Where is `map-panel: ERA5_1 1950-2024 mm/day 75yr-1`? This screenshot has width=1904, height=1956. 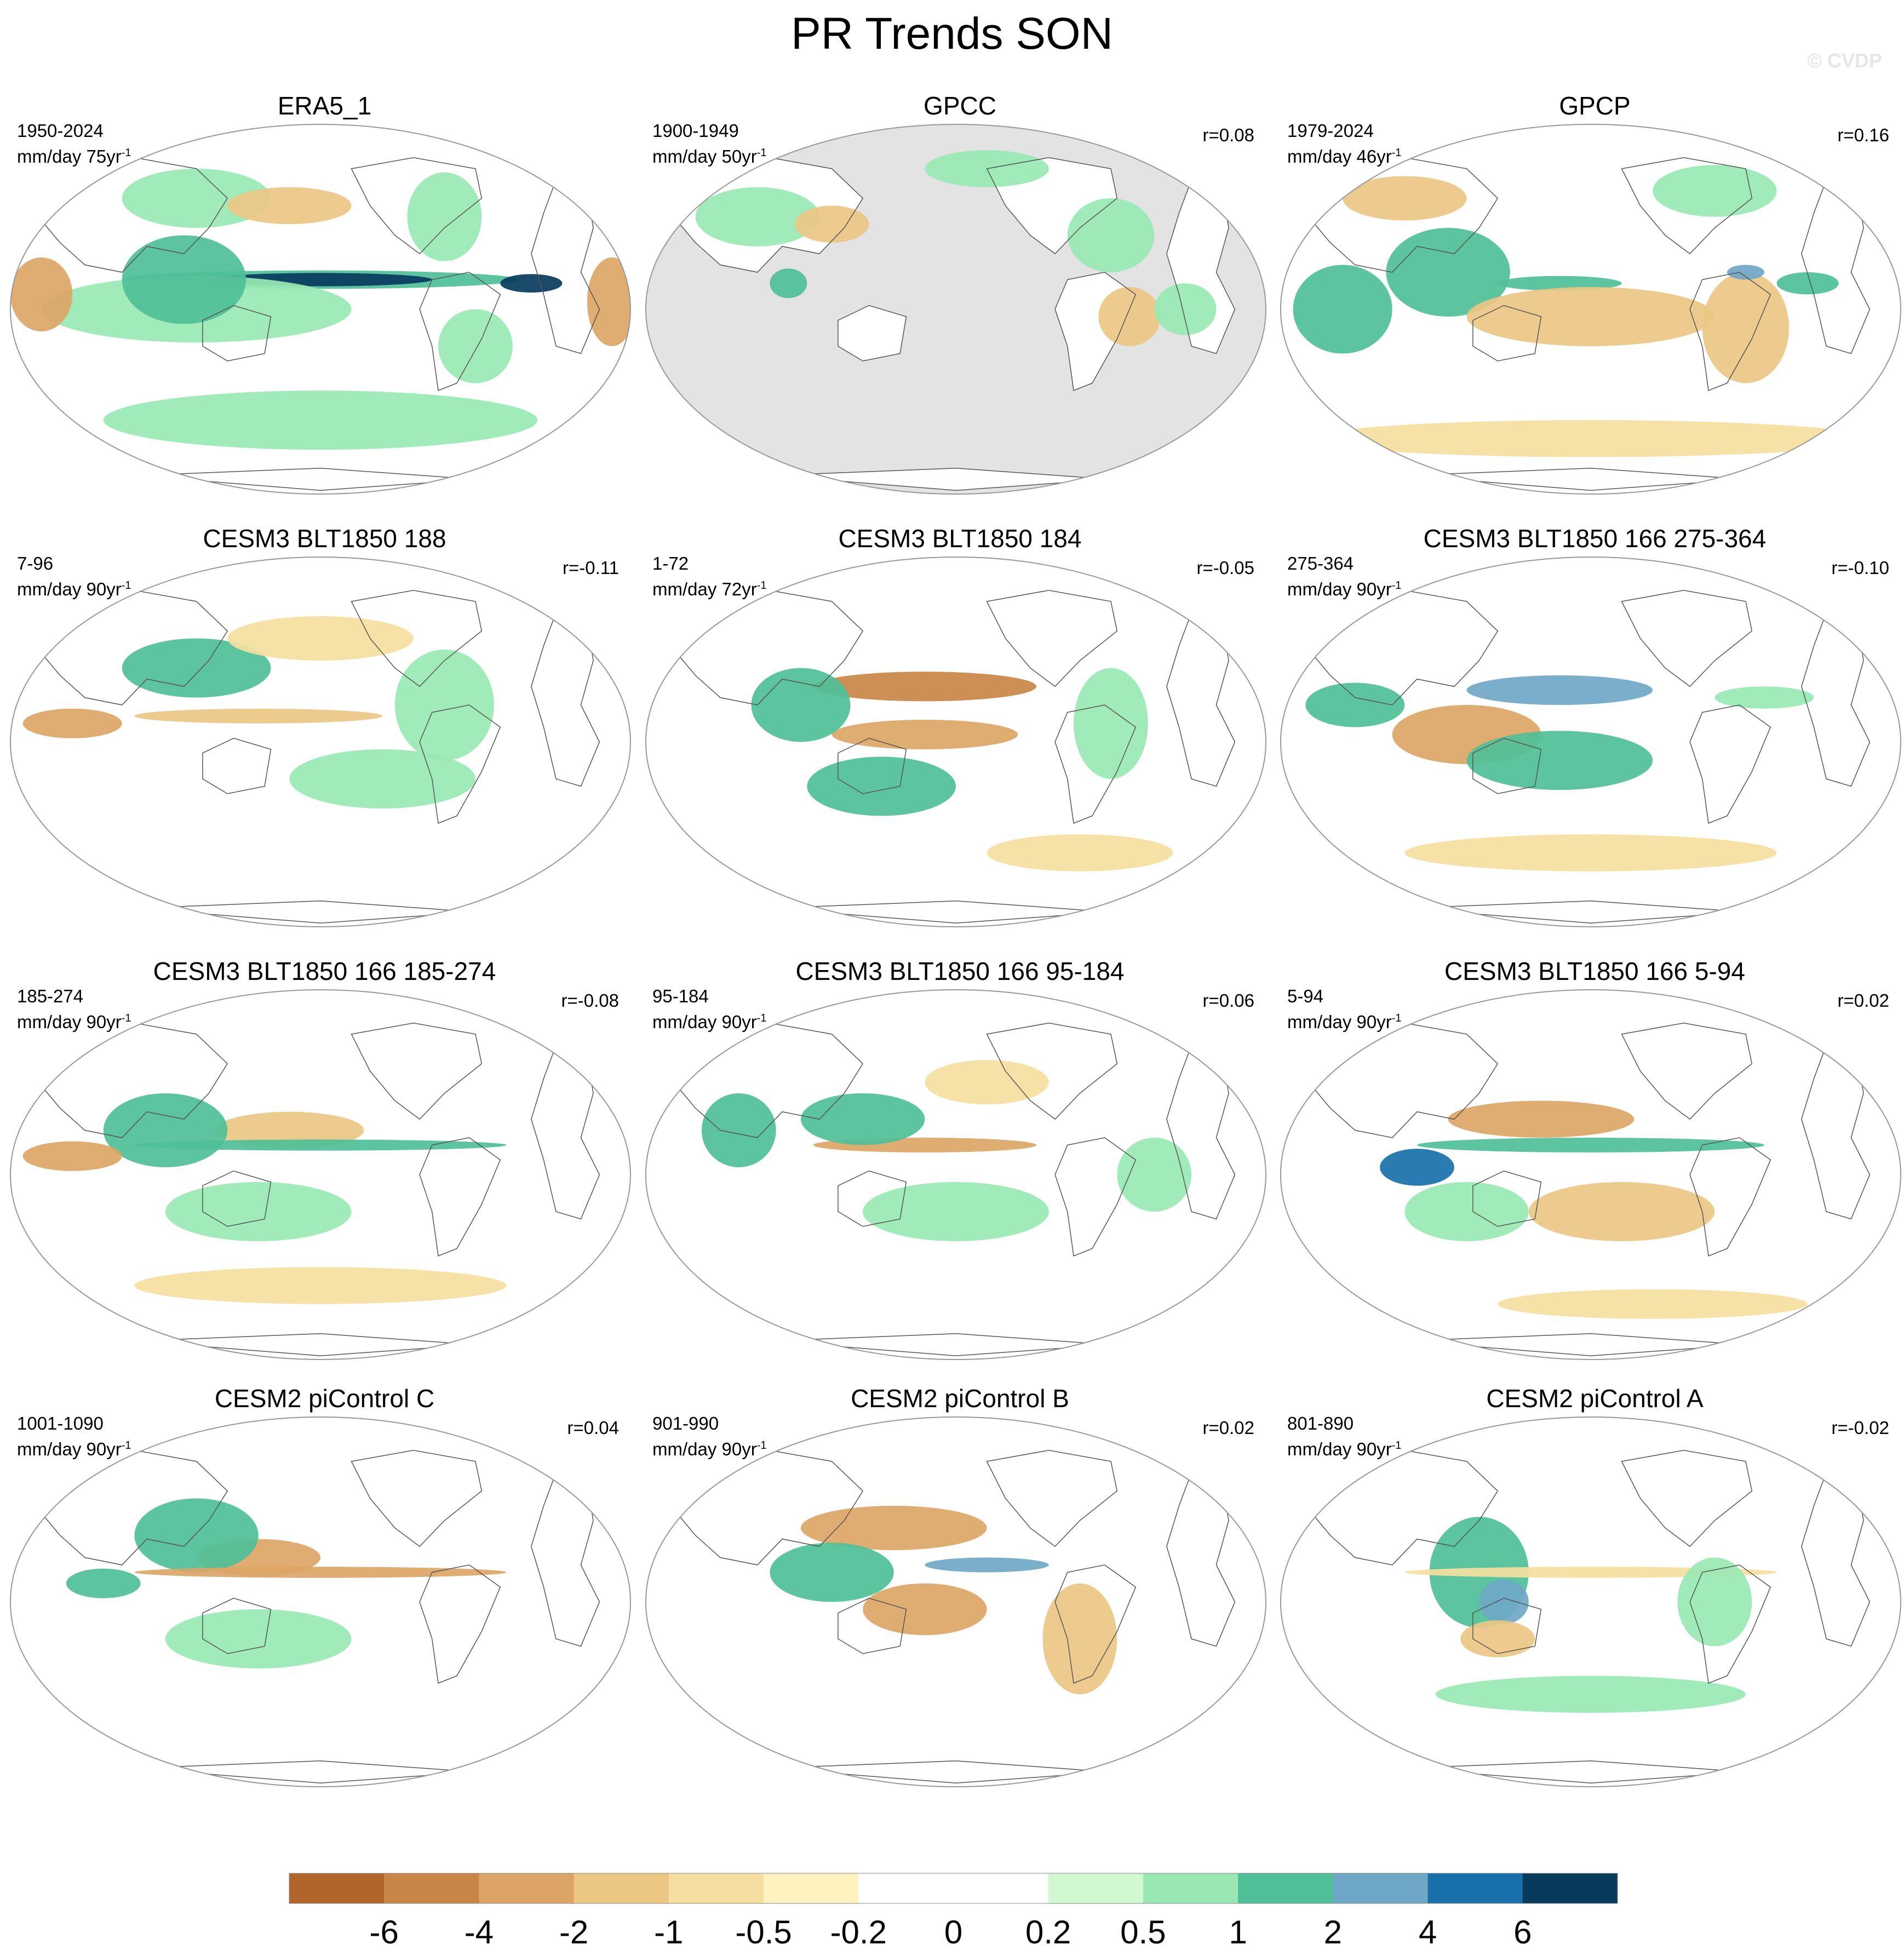
map-panel: ERA5_1 1950-2024 mm/day 75yr-1 is located at coordinates (324, 306).